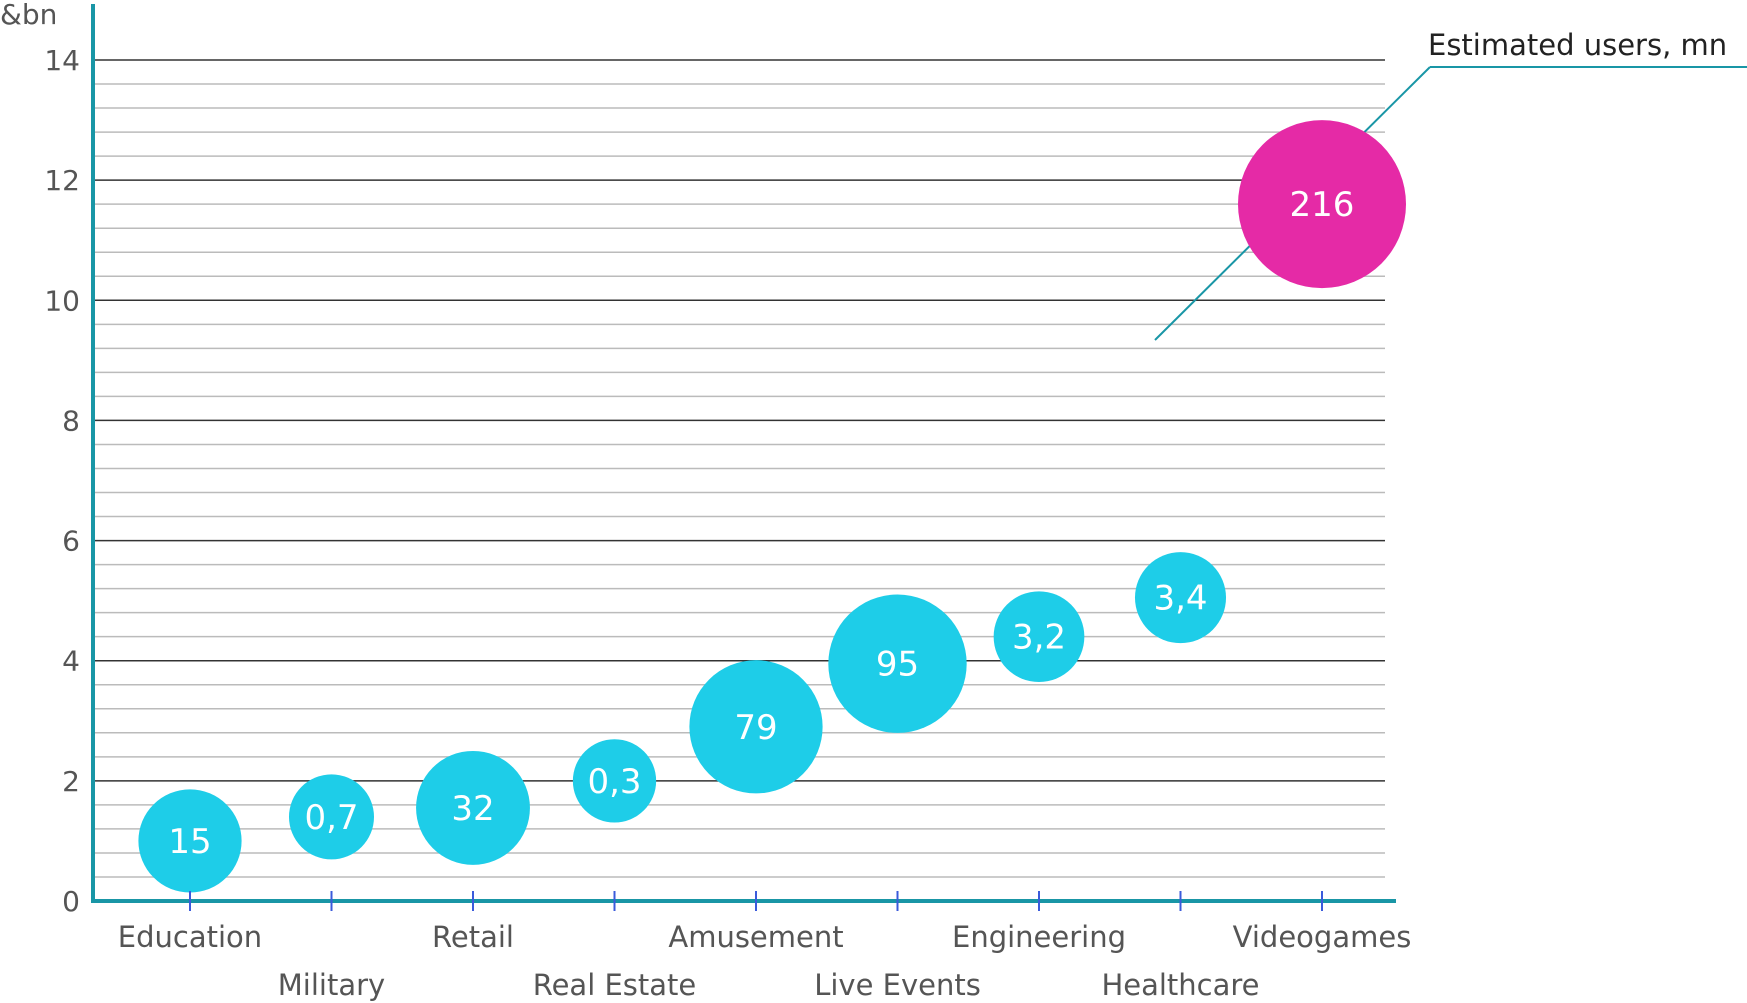 The width and height of the screenshot is (1747, 1003). I want to click on category-label: Amusement, so click(755, 937).